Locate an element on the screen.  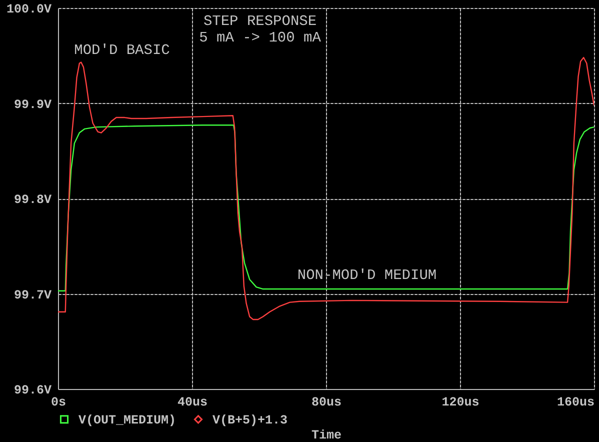
y-tick-label: 99.8V is located at coordinates (33, 200).